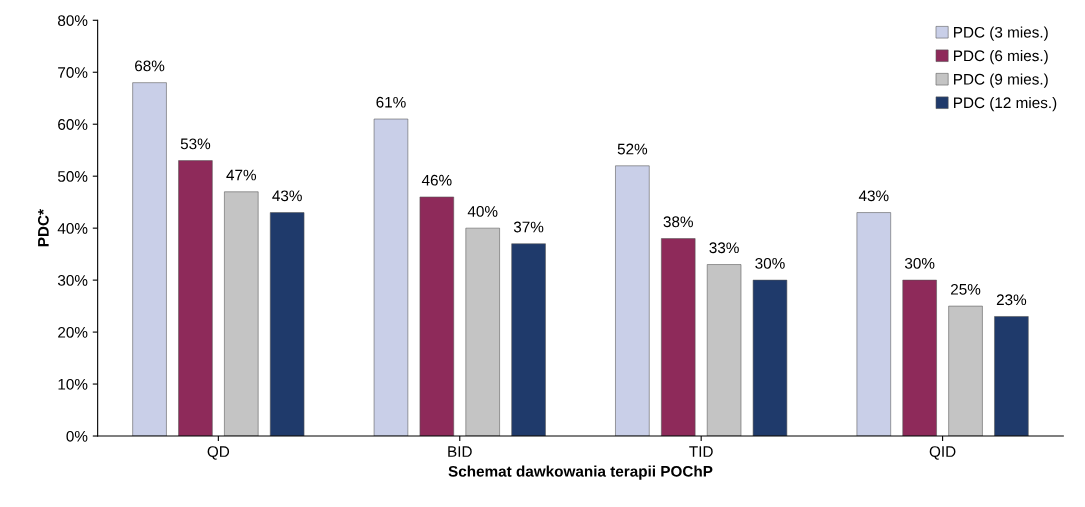 The image size is (1085, 507). Describe the element at coordinates (72, 280) in the screenshot. I see `y-tick-label: 30%` at that location.